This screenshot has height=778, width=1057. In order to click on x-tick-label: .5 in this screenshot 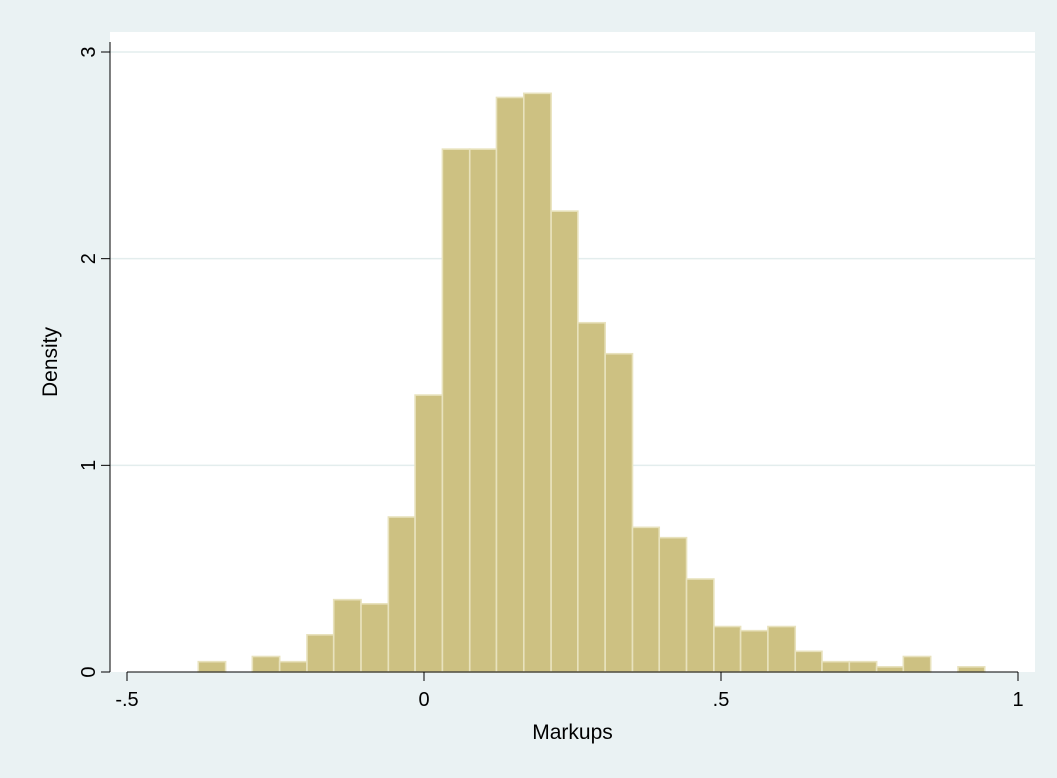, I will do `click(721, 700)`.